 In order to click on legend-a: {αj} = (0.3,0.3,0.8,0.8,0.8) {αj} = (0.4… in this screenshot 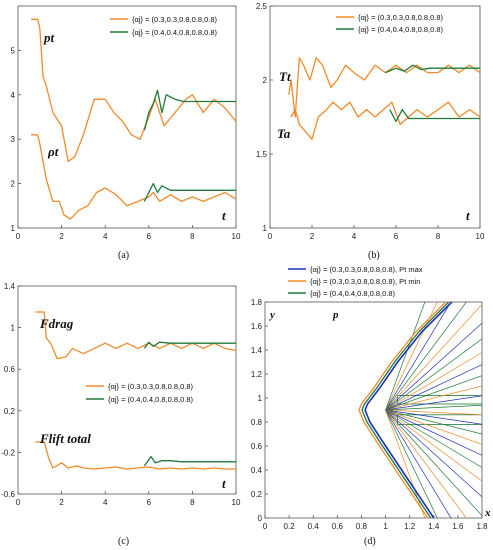, I will do `click(164, 26)`.